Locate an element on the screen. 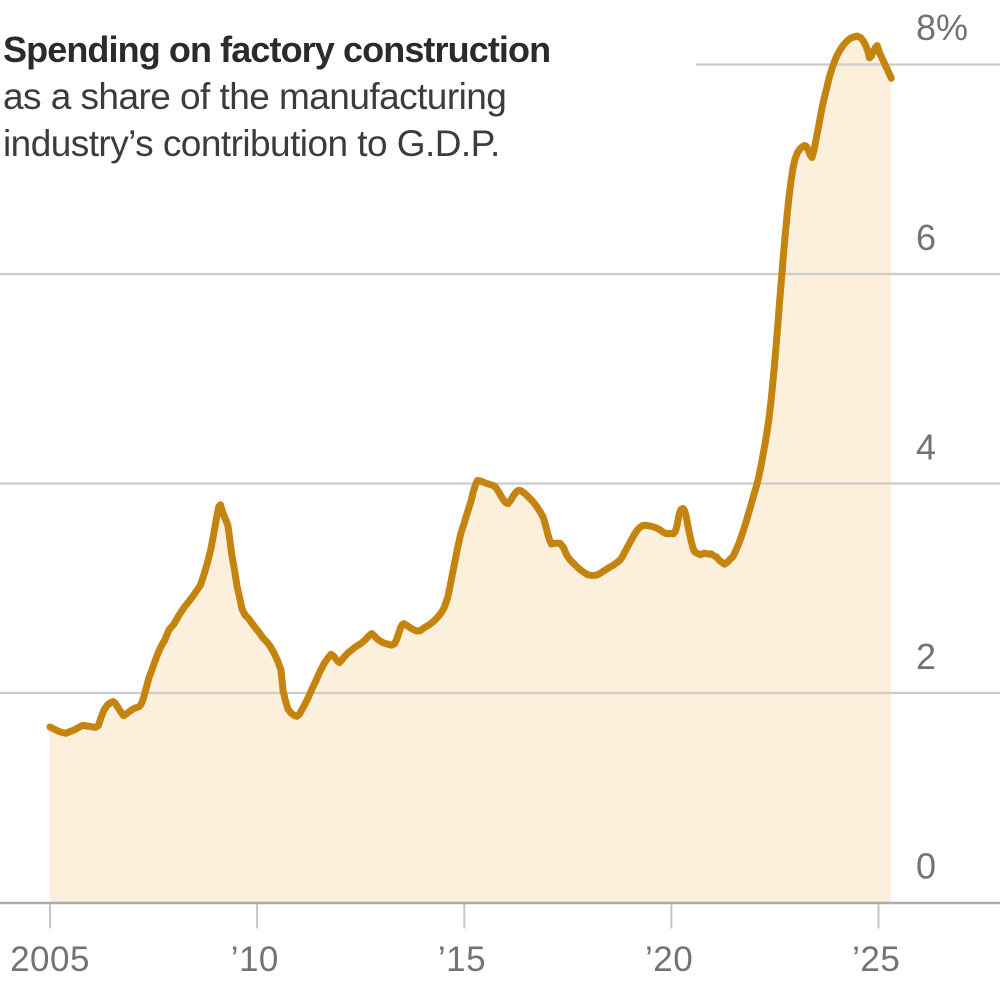 The height and width of the screenshot is (1000, 1000). svg-text: 2 is located at coordinates (926, 656).